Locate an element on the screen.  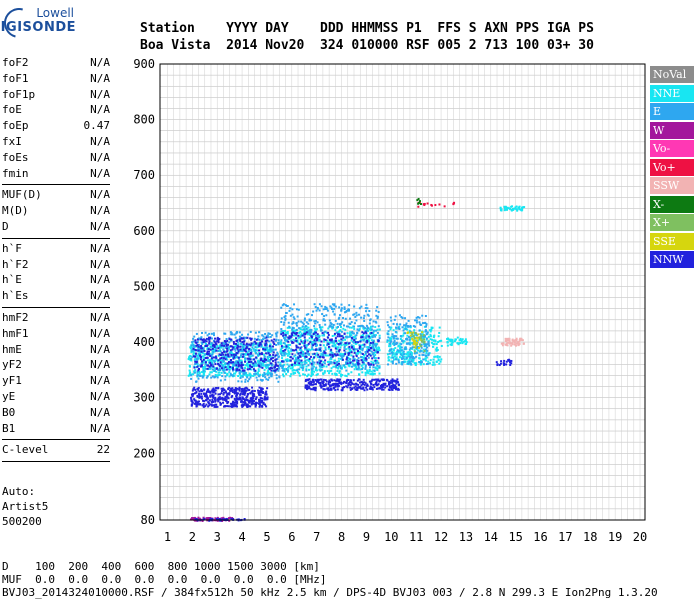
legend-item-e: E is located at coordinates (672, 111).